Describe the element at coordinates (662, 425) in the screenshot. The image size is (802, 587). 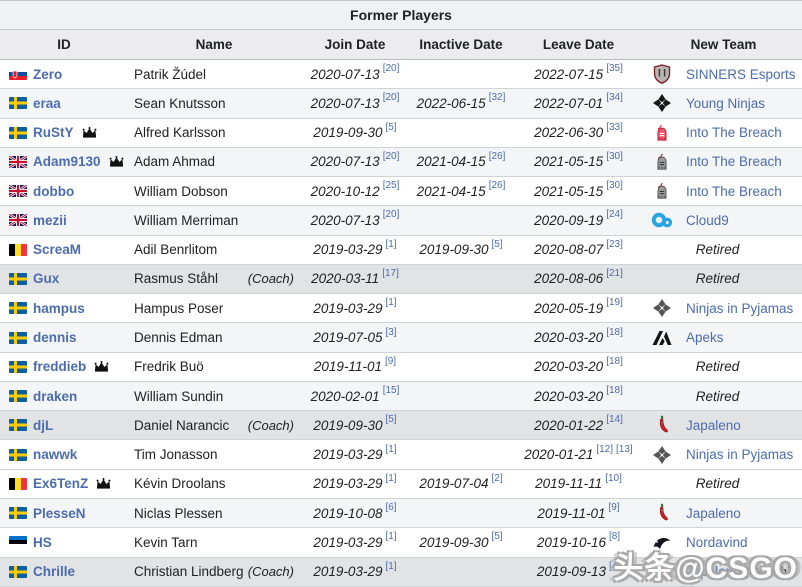
I see `japaleno-icon` at that location.